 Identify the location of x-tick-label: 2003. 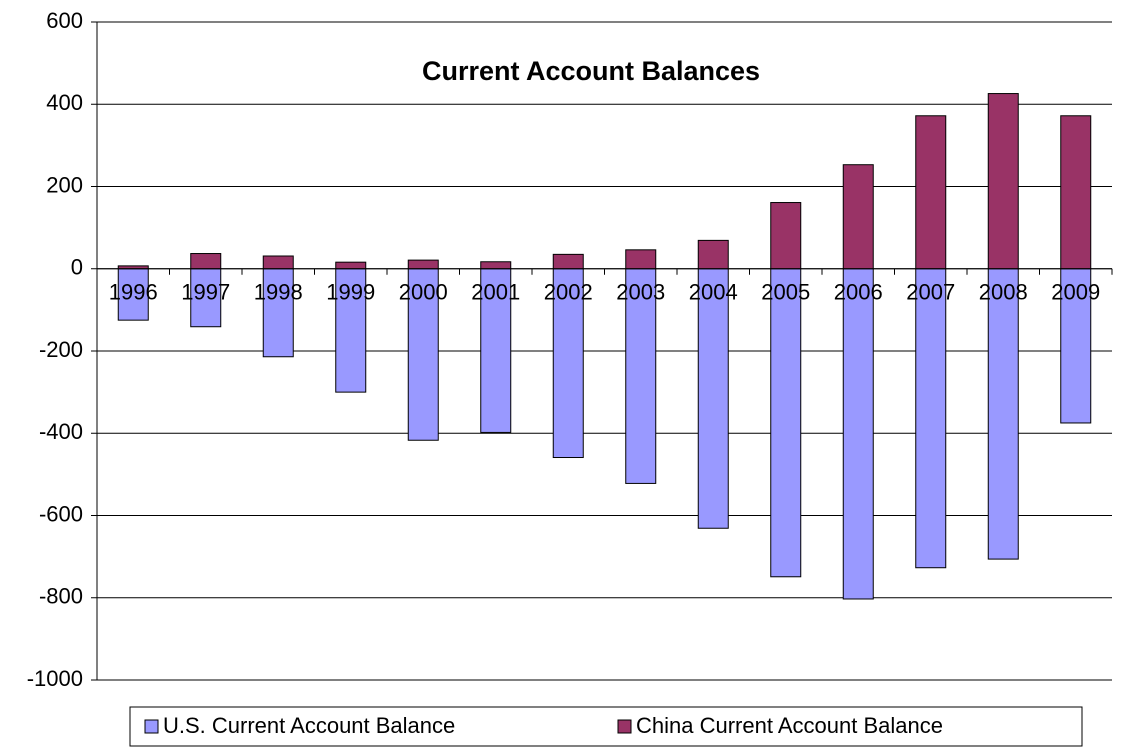
(640, 292).